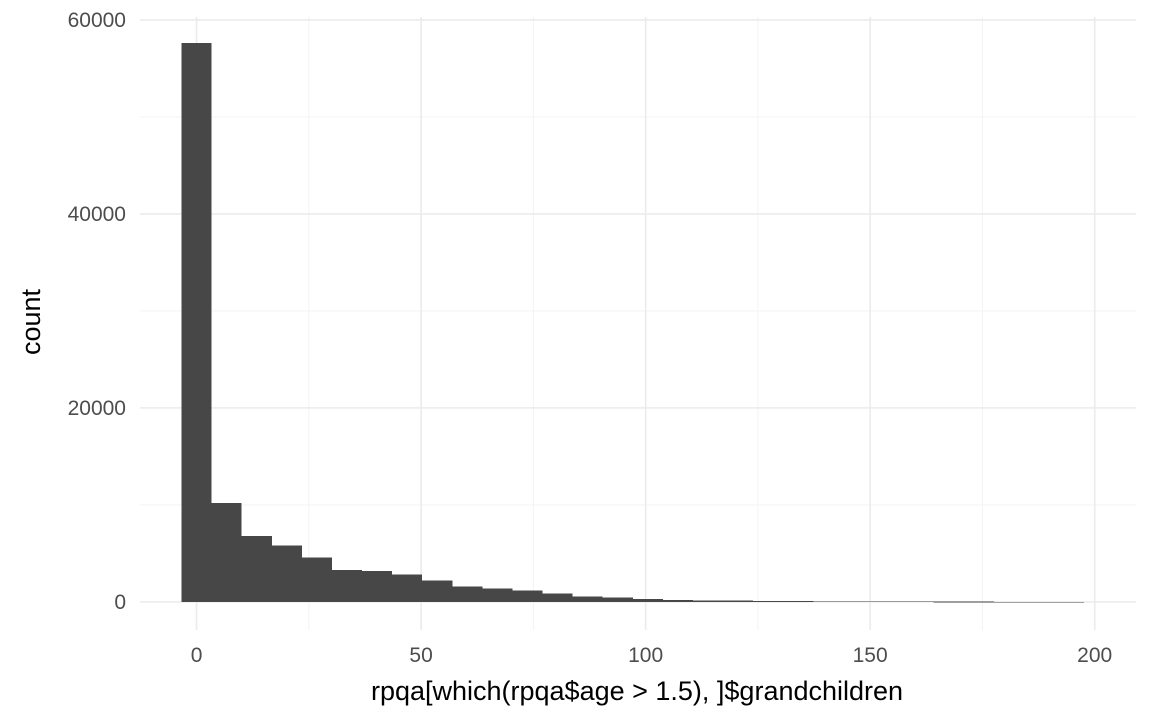  What do you see at coordinates (31, 321) in the screenshot?
I see `y-axis-title: count` at bounding box center [31, 321].